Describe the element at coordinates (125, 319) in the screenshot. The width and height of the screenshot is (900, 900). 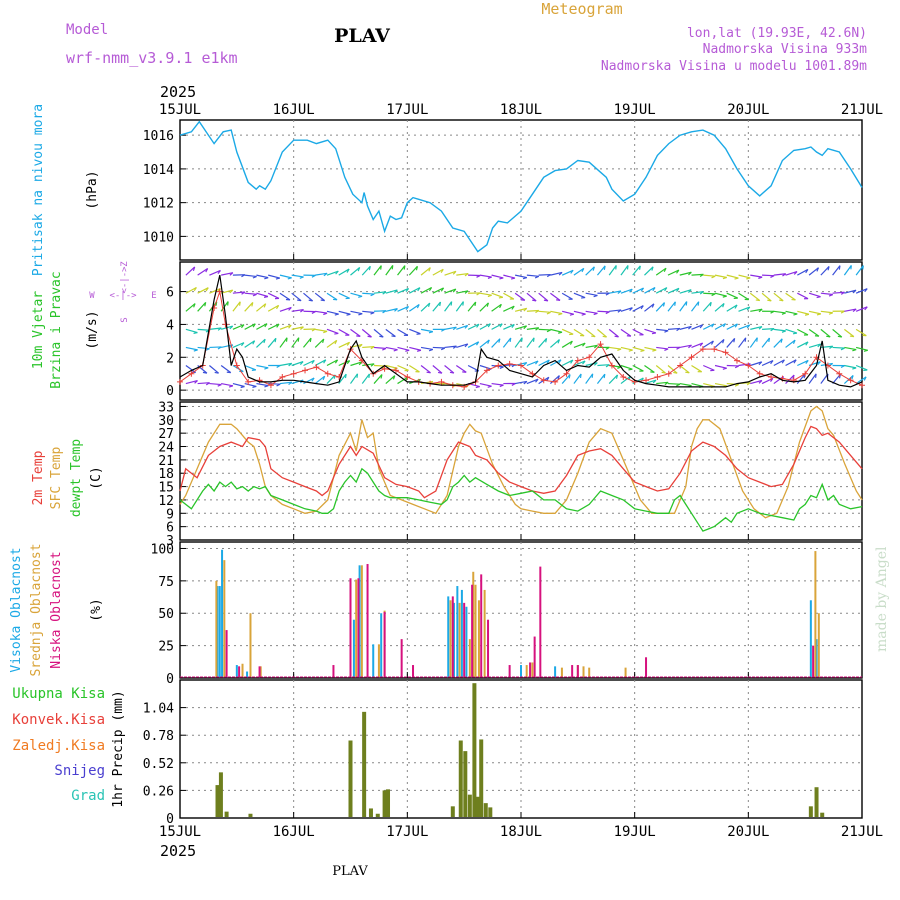
I see `compass-south: S` at that location.